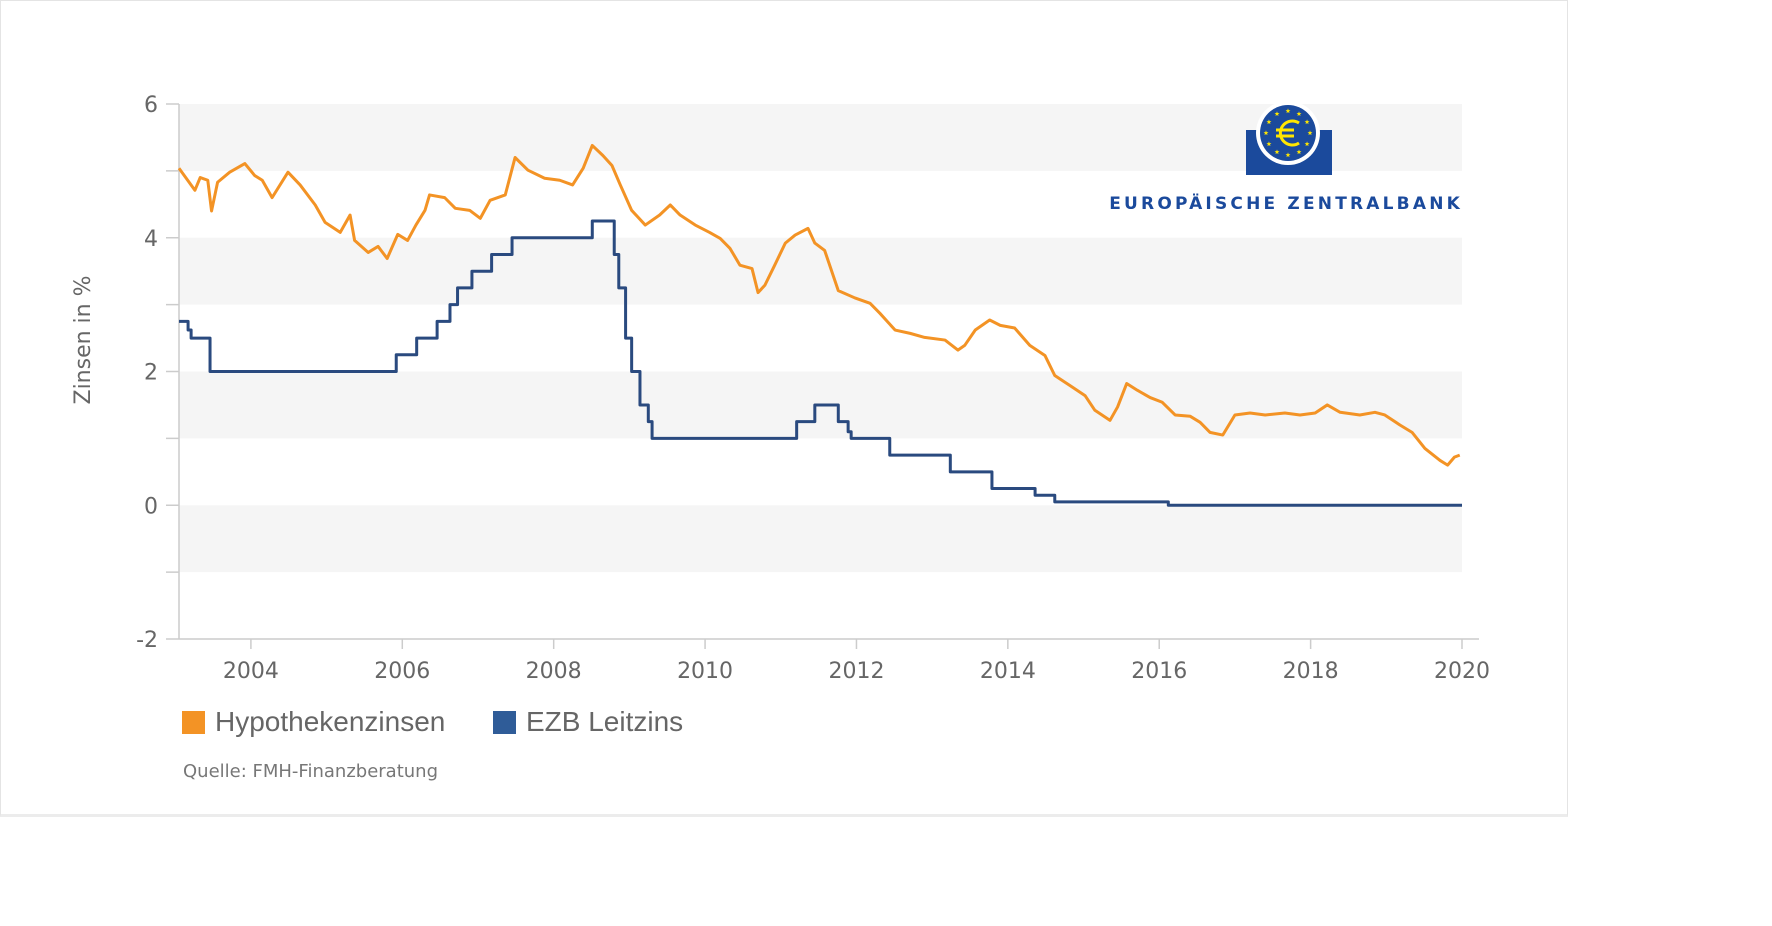 Image resolution: width=1772 pixels, height=926 pixels. I want to click on logo-stars, so click(1288, 133).